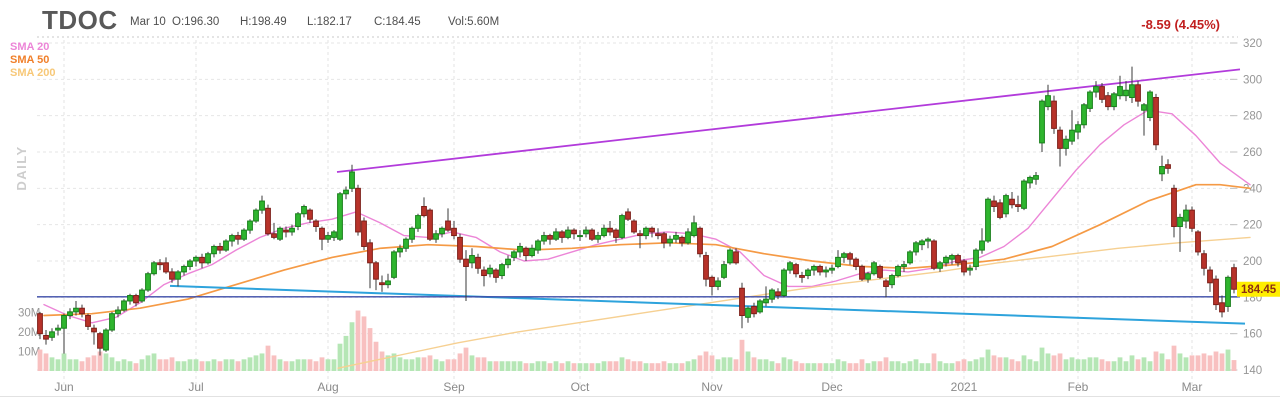 This screenshot has height=407, width=1280. Describe the element at coordinates (29, 333) in the screenshot. I see `axis-label: 20M` at that location.